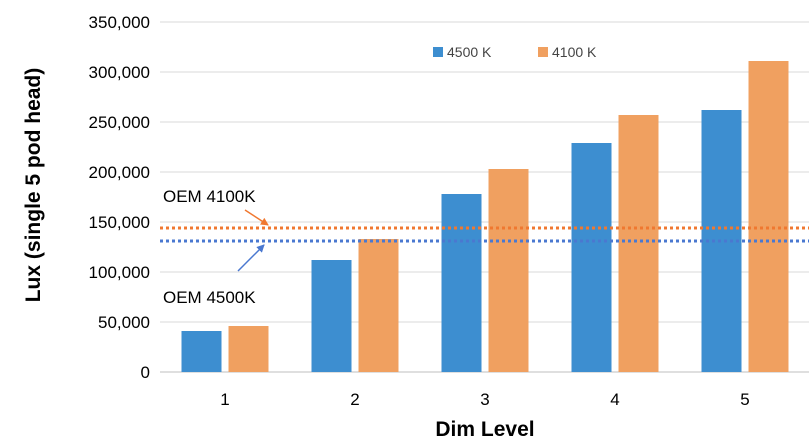  What do you see at coordinates (119, 172) in the screenshot?
I see `y-tick-label: 200,000` at bounding box center [119, 172].